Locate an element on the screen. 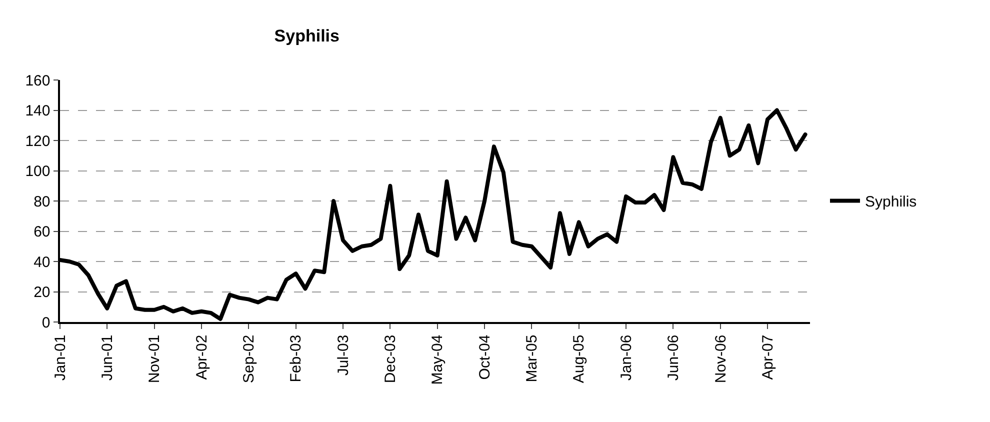  x-tick-label: May-04 is located at coordinates (437, 359).